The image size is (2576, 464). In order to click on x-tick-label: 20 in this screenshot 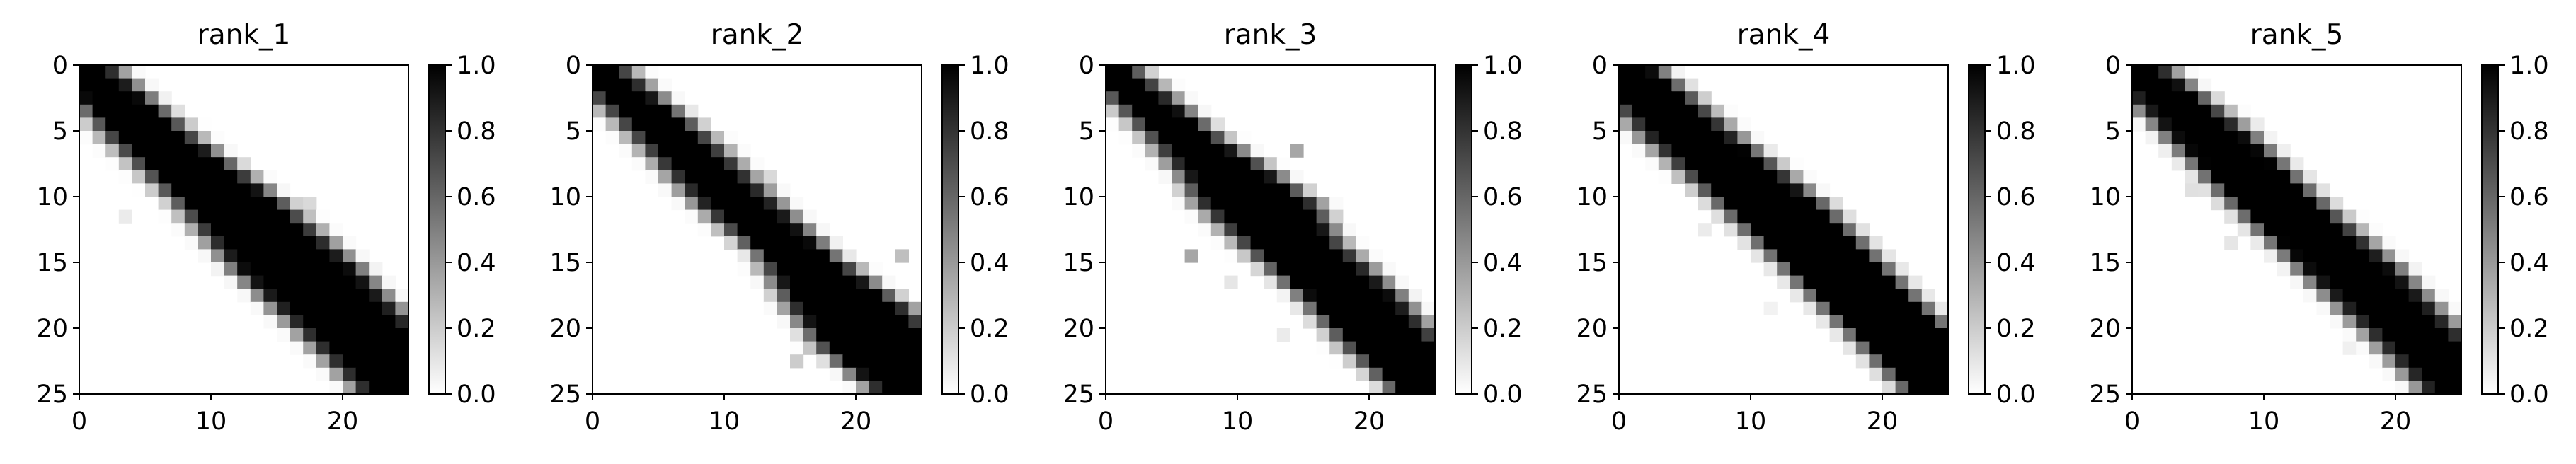, I will do `click(1883, 421)`.